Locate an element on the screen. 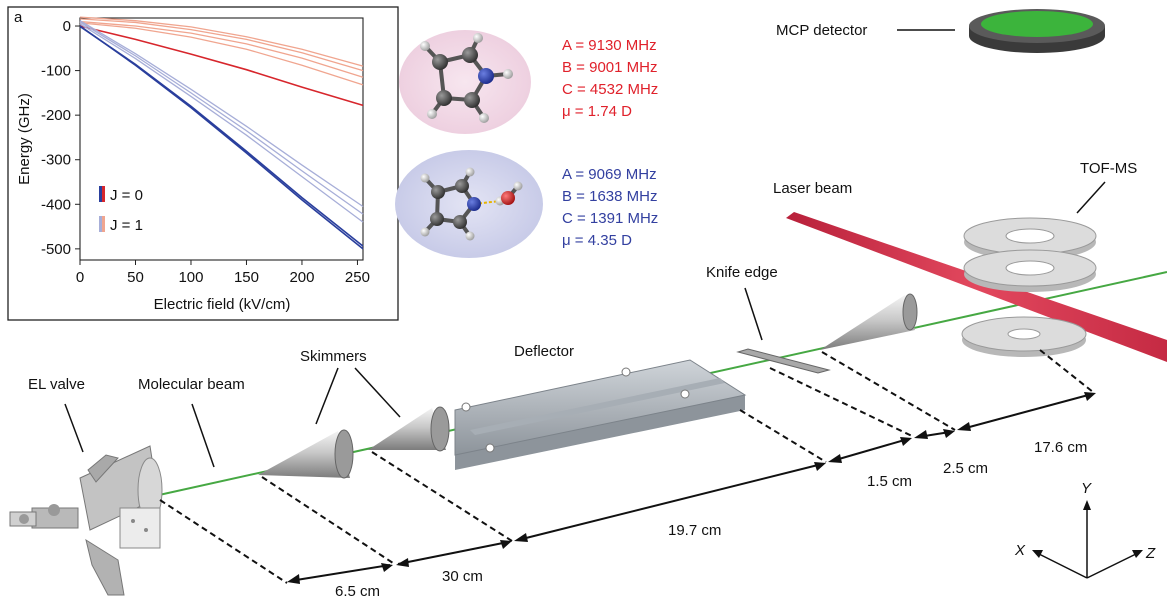  distance-label-2-5: 2.5 cm is located at coordinates (965, 468).